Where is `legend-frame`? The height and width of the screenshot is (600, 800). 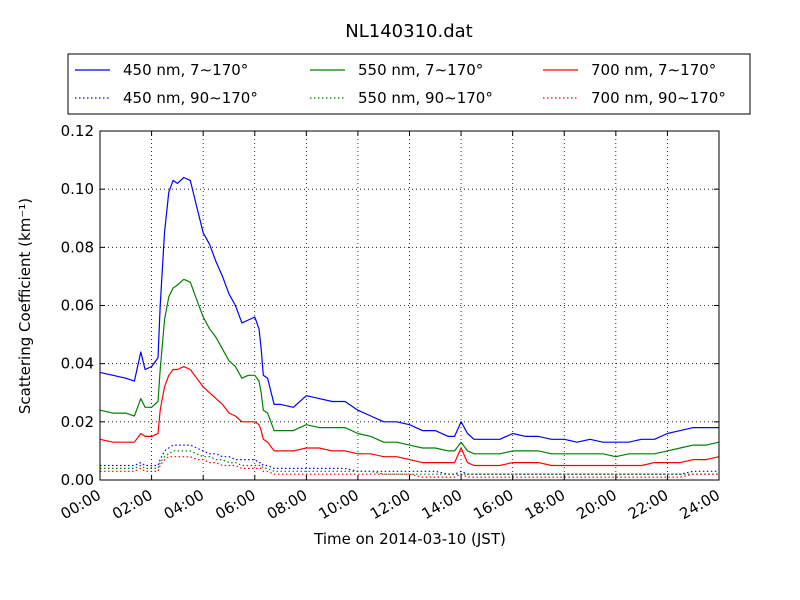
legend-frame is located at coordinates (409, 84).